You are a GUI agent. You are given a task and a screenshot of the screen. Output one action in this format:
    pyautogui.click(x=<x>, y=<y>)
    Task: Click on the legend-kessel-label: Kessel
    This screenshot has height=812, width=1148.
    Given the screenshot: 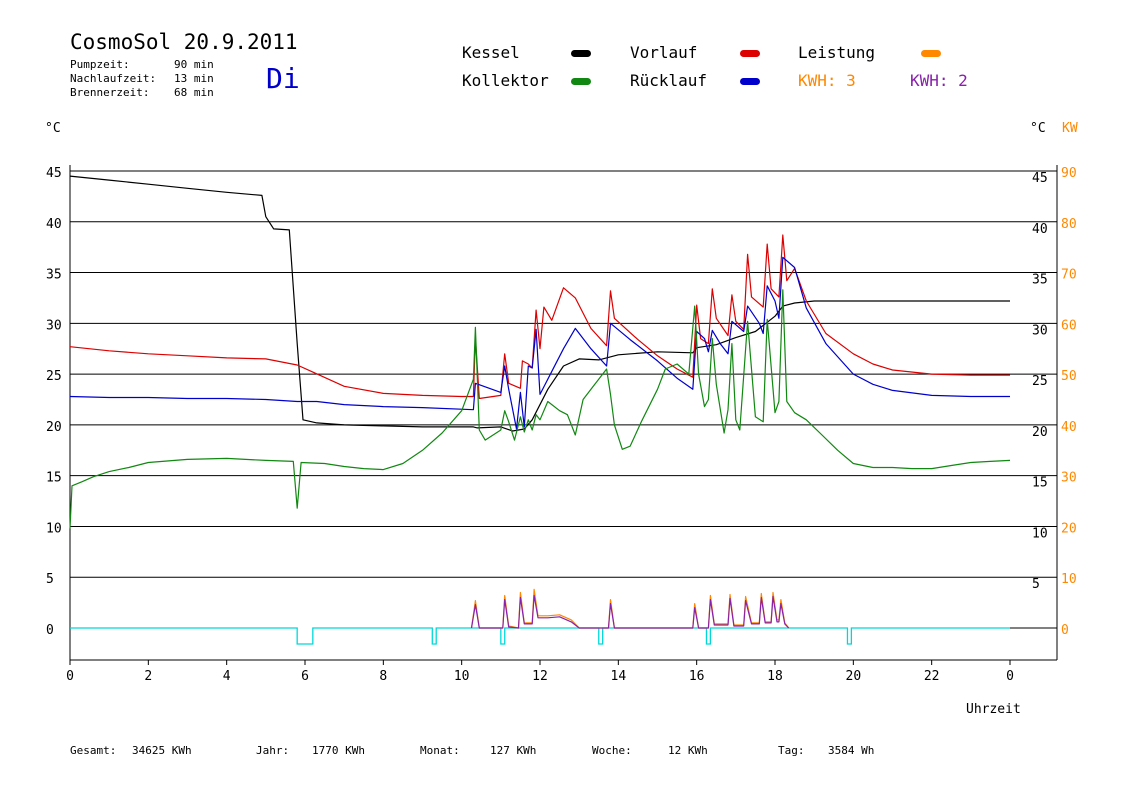 What is the action you would take?
    pyautogui.click(x=491, y=52)
    